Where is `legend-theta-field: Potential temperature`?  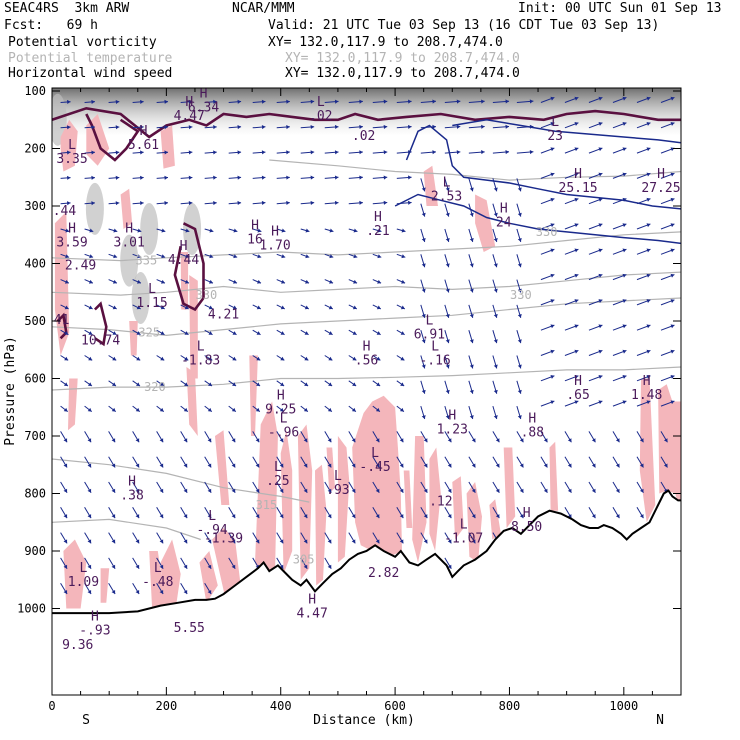 legend-theta-field: Potential temperature is located at coordinates (90, 58).